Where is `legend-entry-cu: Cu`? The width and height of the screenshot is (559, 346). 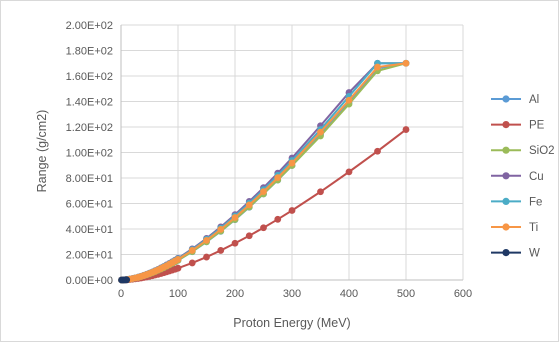
legend-entry-cu: Cu is located at coordinates (517, 177).